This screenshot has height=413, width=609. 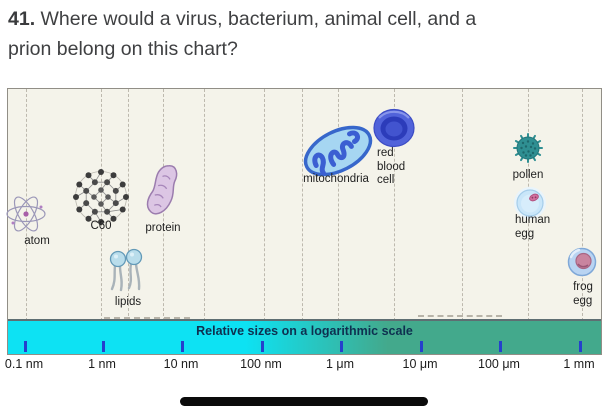 I want to click on human-egg-label: human egg, so click(x=533, y=227).